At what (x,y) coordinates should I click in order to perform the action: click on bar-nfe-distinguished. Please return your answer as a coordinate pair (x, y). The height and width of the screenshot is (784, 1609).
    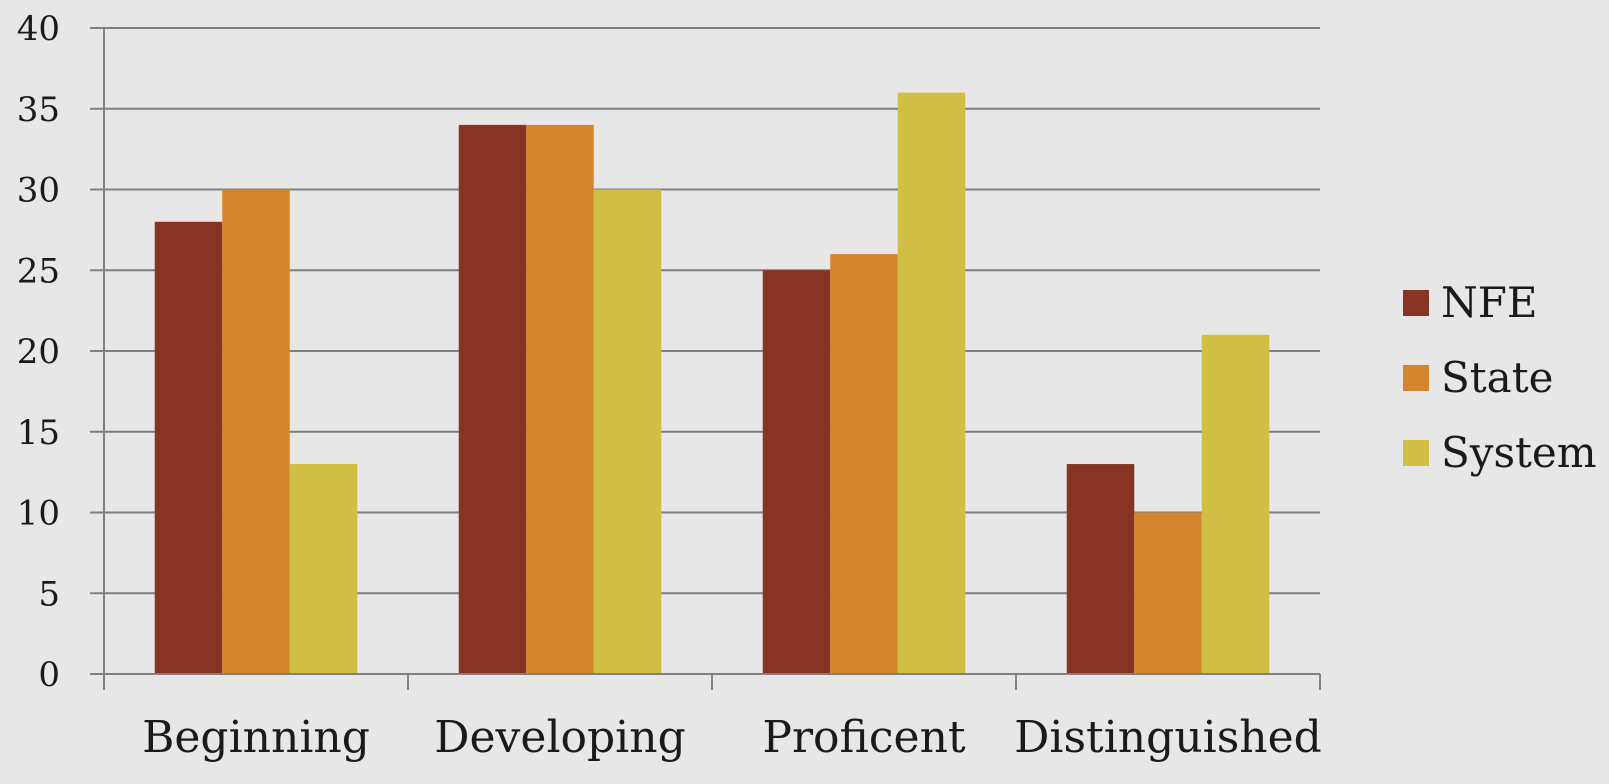
    Looking at the image, I should click on (1100, 569).